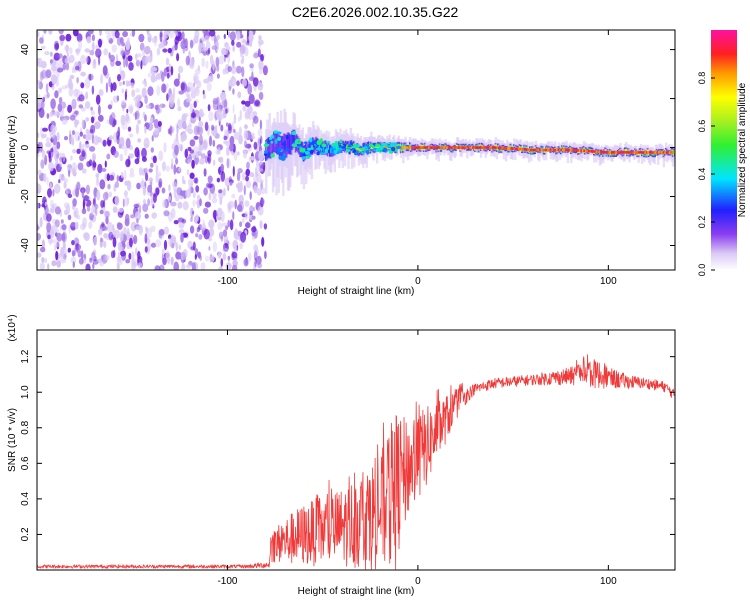  I want to click on signal-trace, so click(469, 152).